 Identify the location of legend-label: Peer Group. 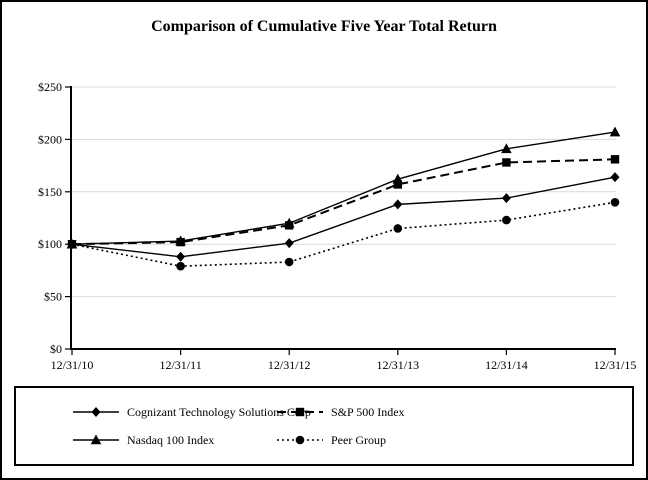
(358, 439).